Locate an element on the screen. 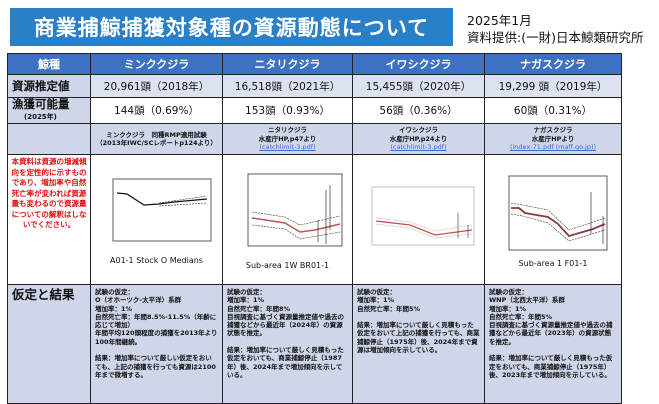 Image resolution: width=659 pixels, height=404 pixels. header-row: 鯨種 ミンククジラ ニタリクジラ イワシクジラ ナガスクジラ is located at coordinates (314, 64).